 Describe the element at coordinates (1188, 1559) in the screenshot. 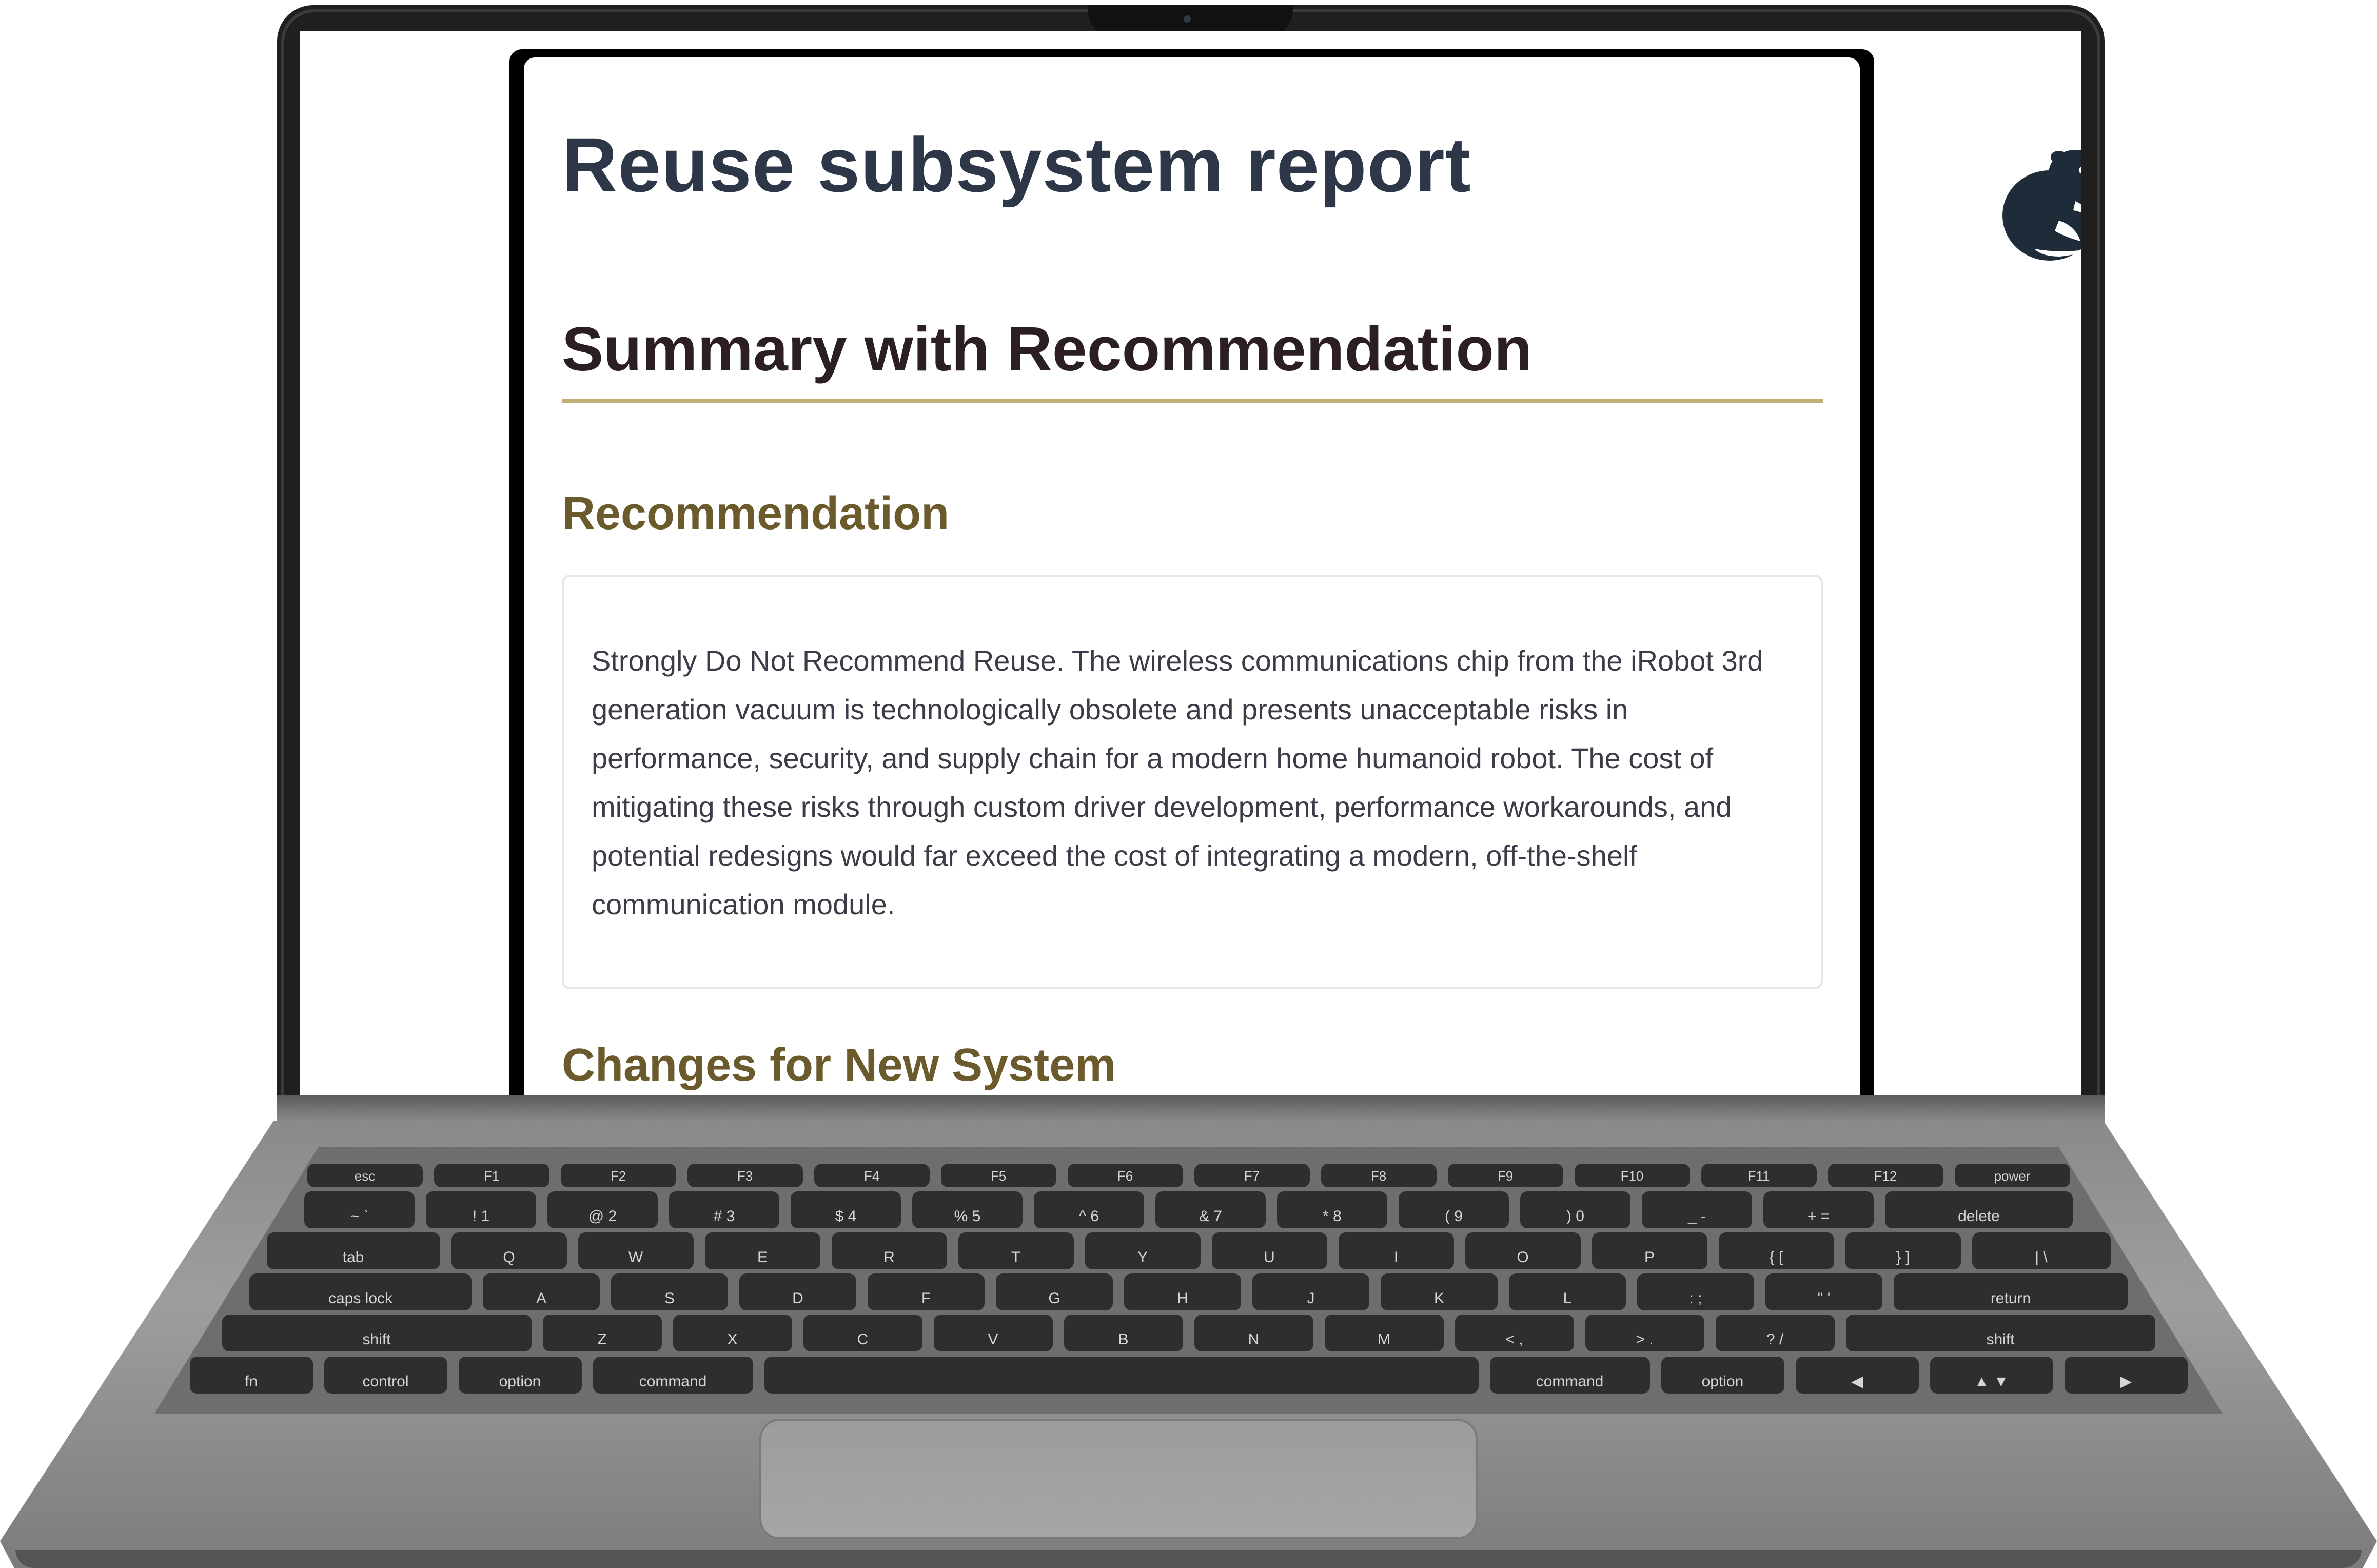

I see `base-edge` at that location.